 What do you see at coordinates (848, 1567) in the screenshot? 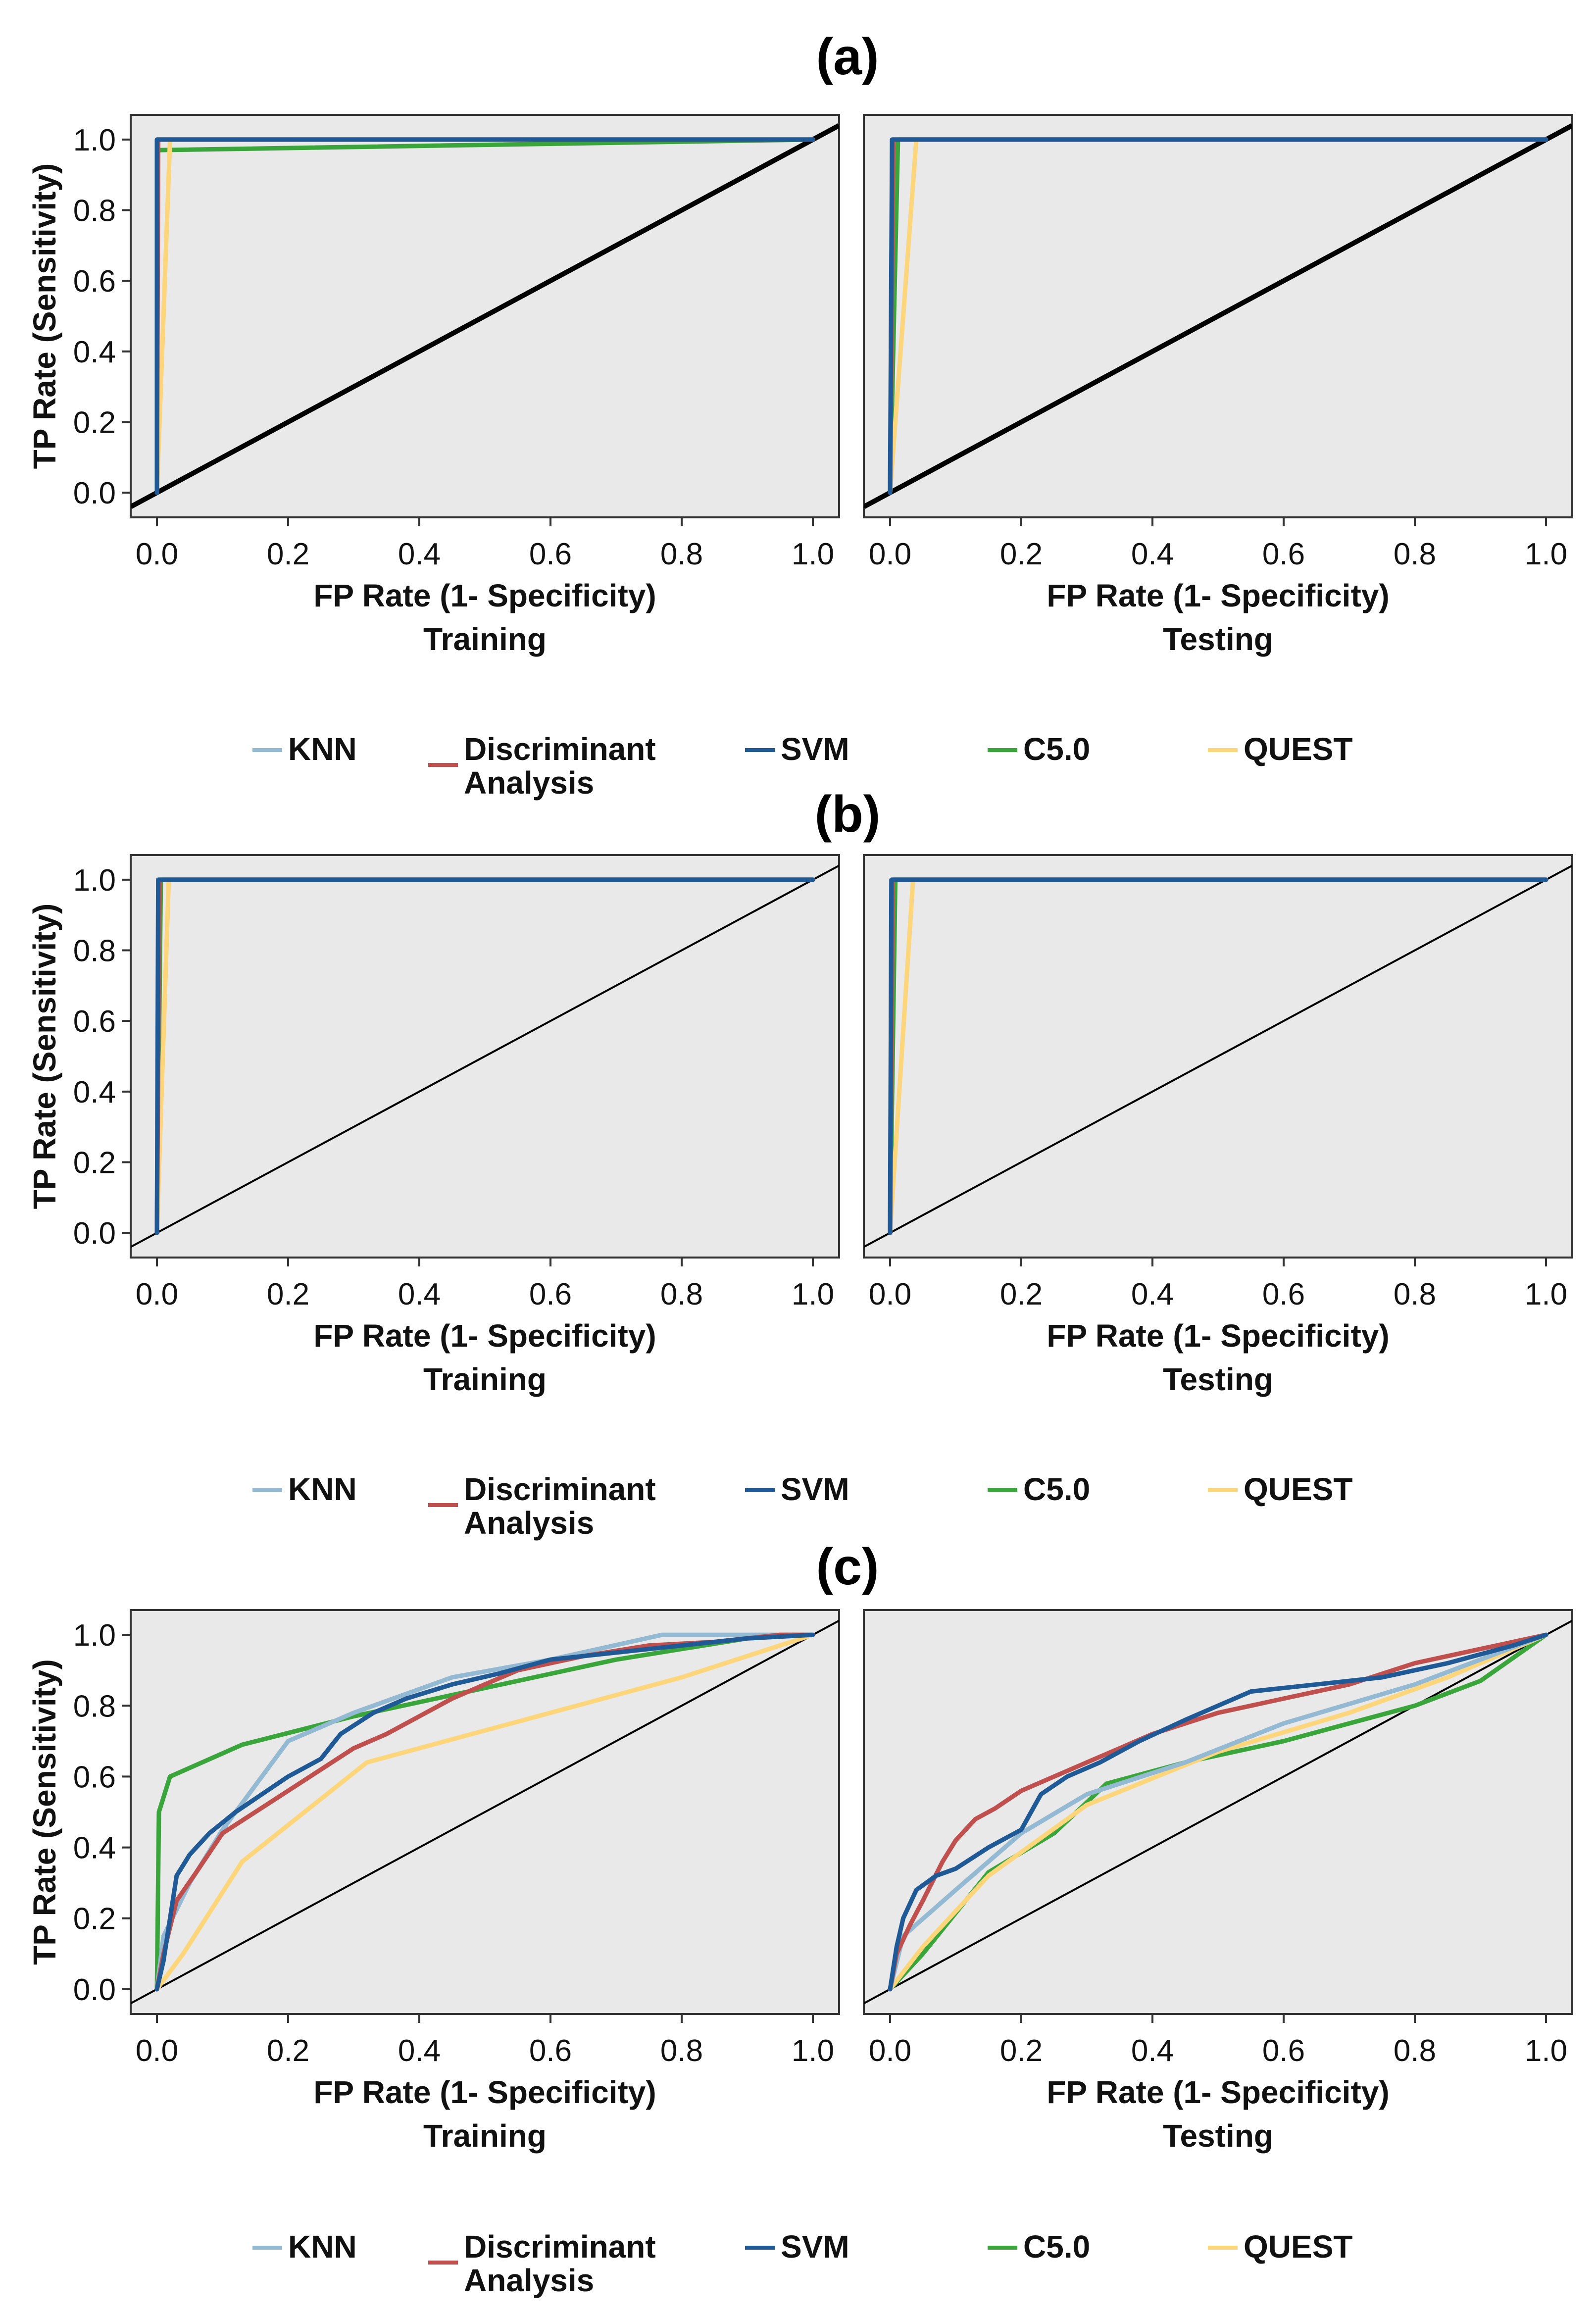
I see `panel-label-c: (c)` at bounding box center [848, 1567].